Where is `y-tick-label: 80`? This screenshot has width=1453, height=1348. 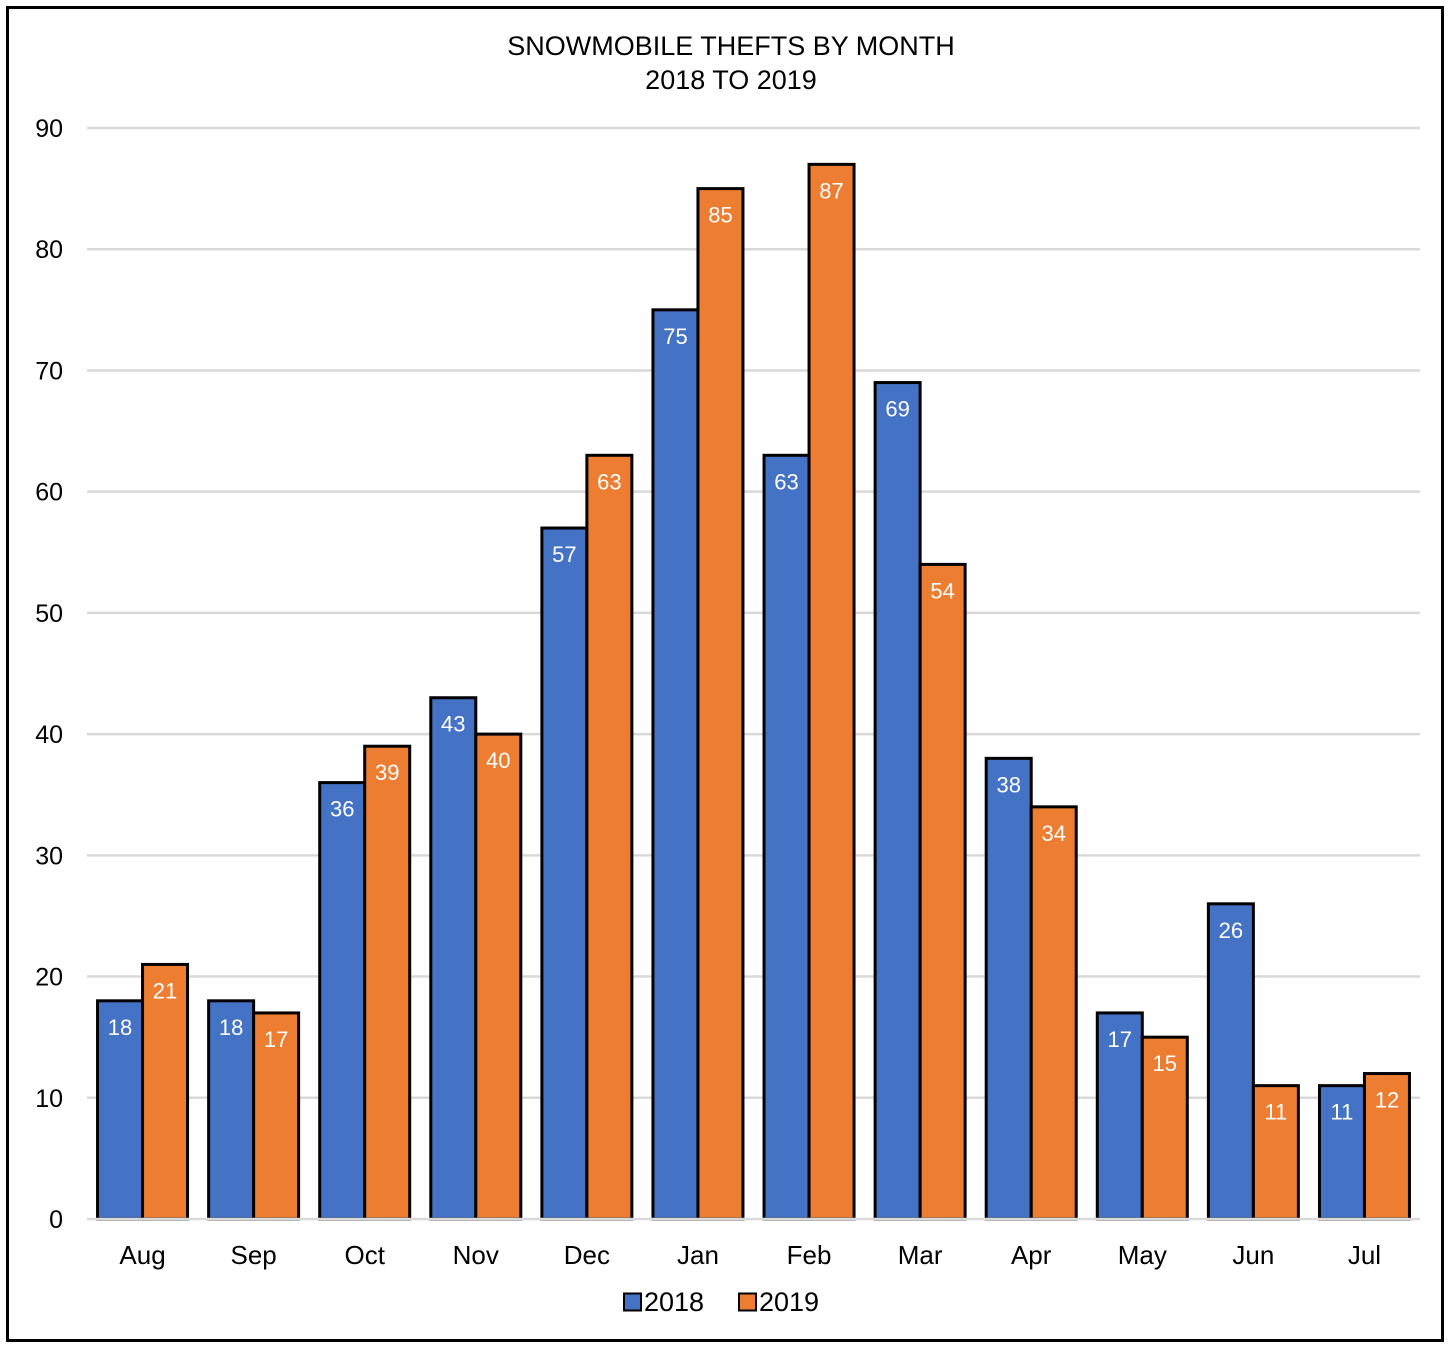
y-tick-label: 80 is located at coordinates (49, 250).